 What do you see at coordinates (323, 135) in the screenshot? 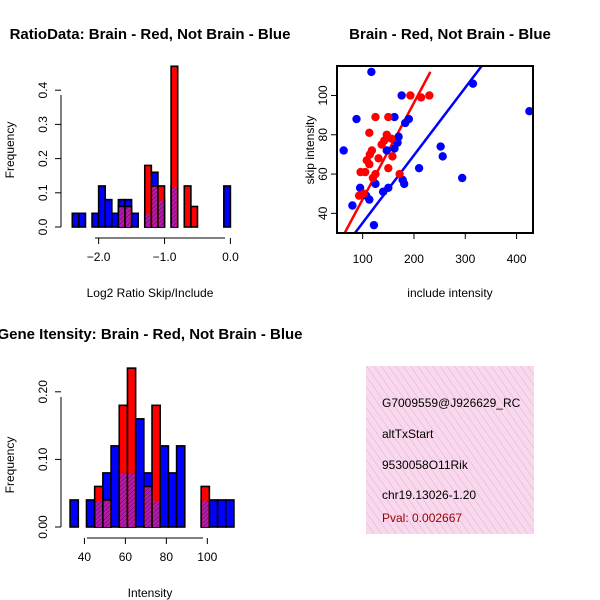
I see `scatter-y-tick-label: 80` at bounding box center [323, 135].